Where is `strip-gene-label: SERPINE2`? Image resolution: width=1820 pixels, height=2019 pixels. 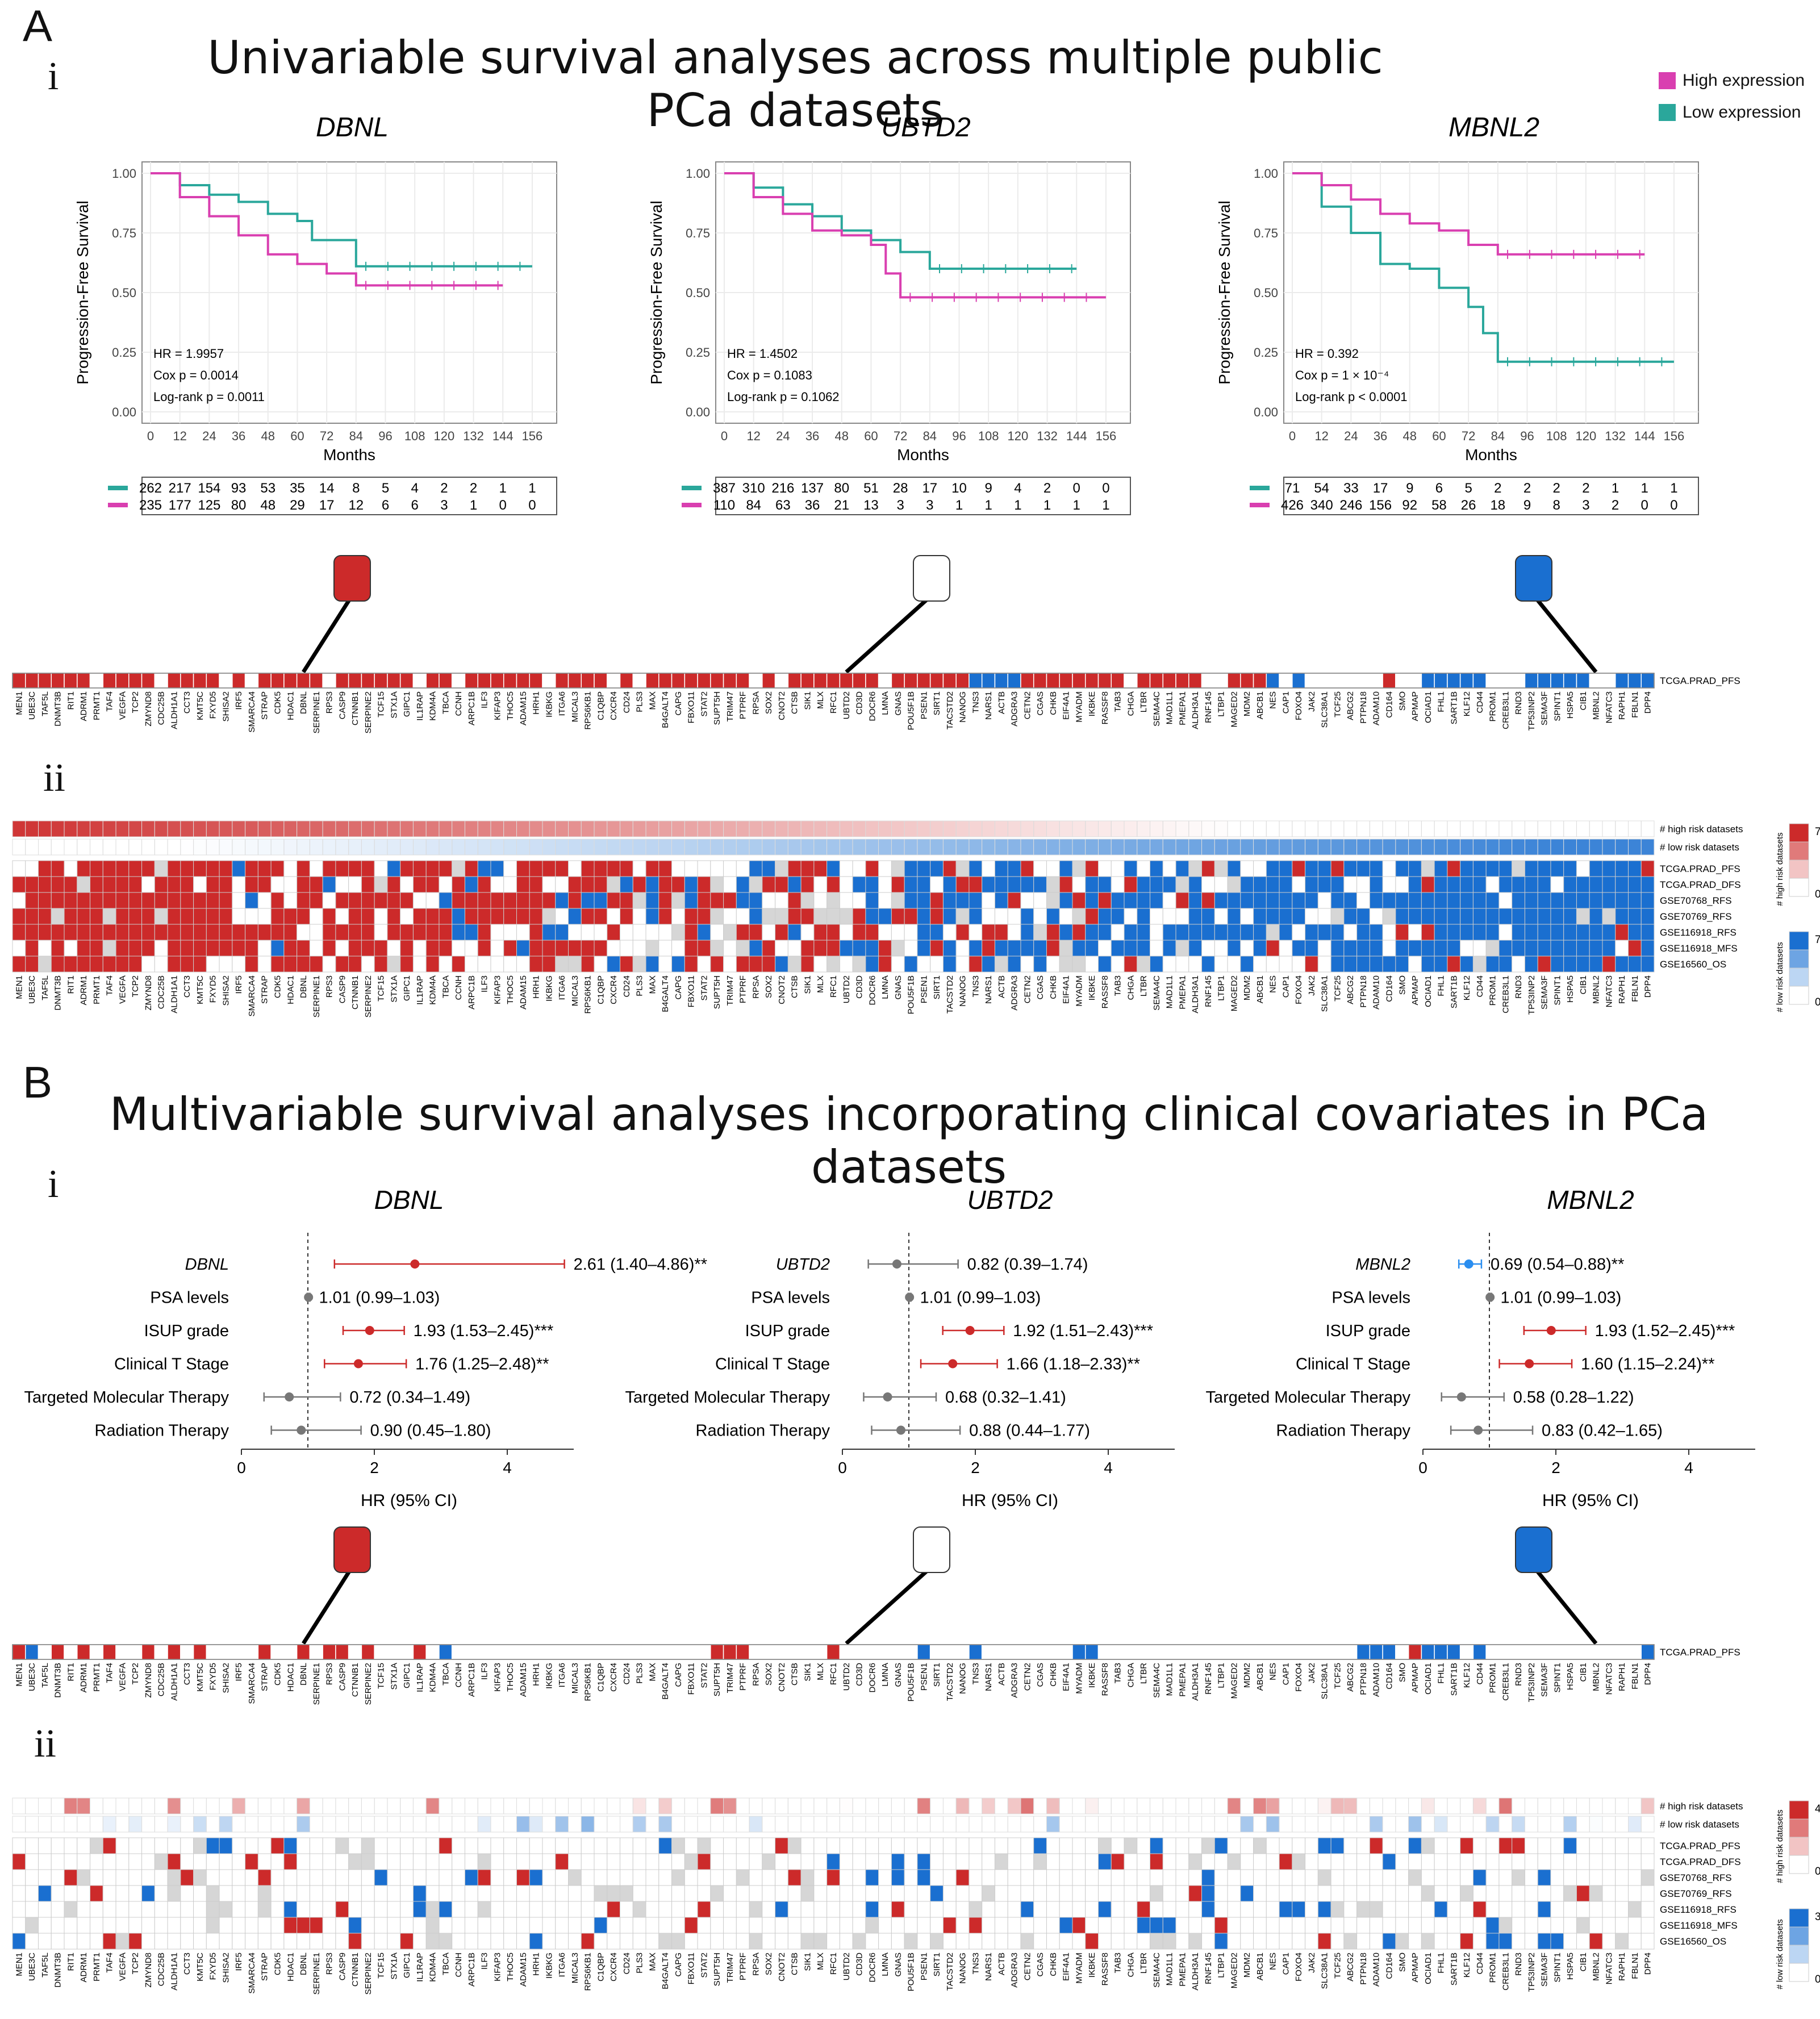 strip-gene-label: SERPINE2 is located at coordinates (368, 1684).